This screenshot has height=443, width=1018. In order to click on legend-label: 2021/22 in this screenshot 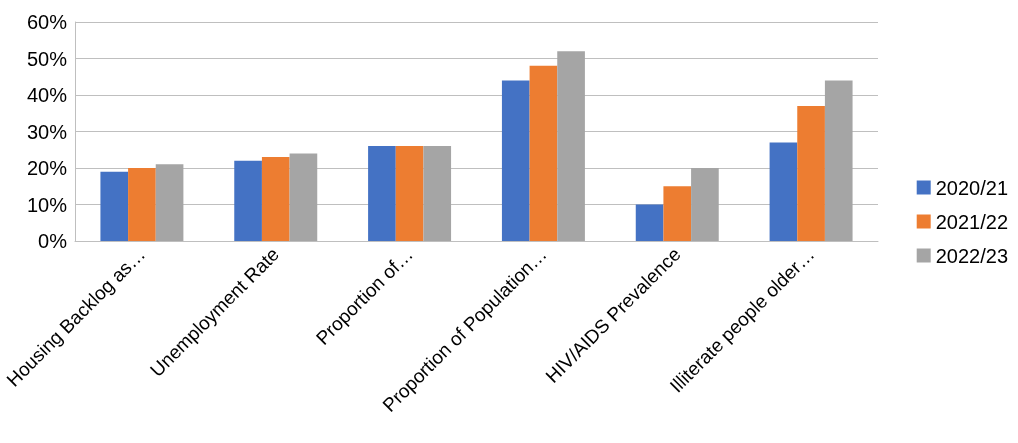, I will do `click(971, 221)`.